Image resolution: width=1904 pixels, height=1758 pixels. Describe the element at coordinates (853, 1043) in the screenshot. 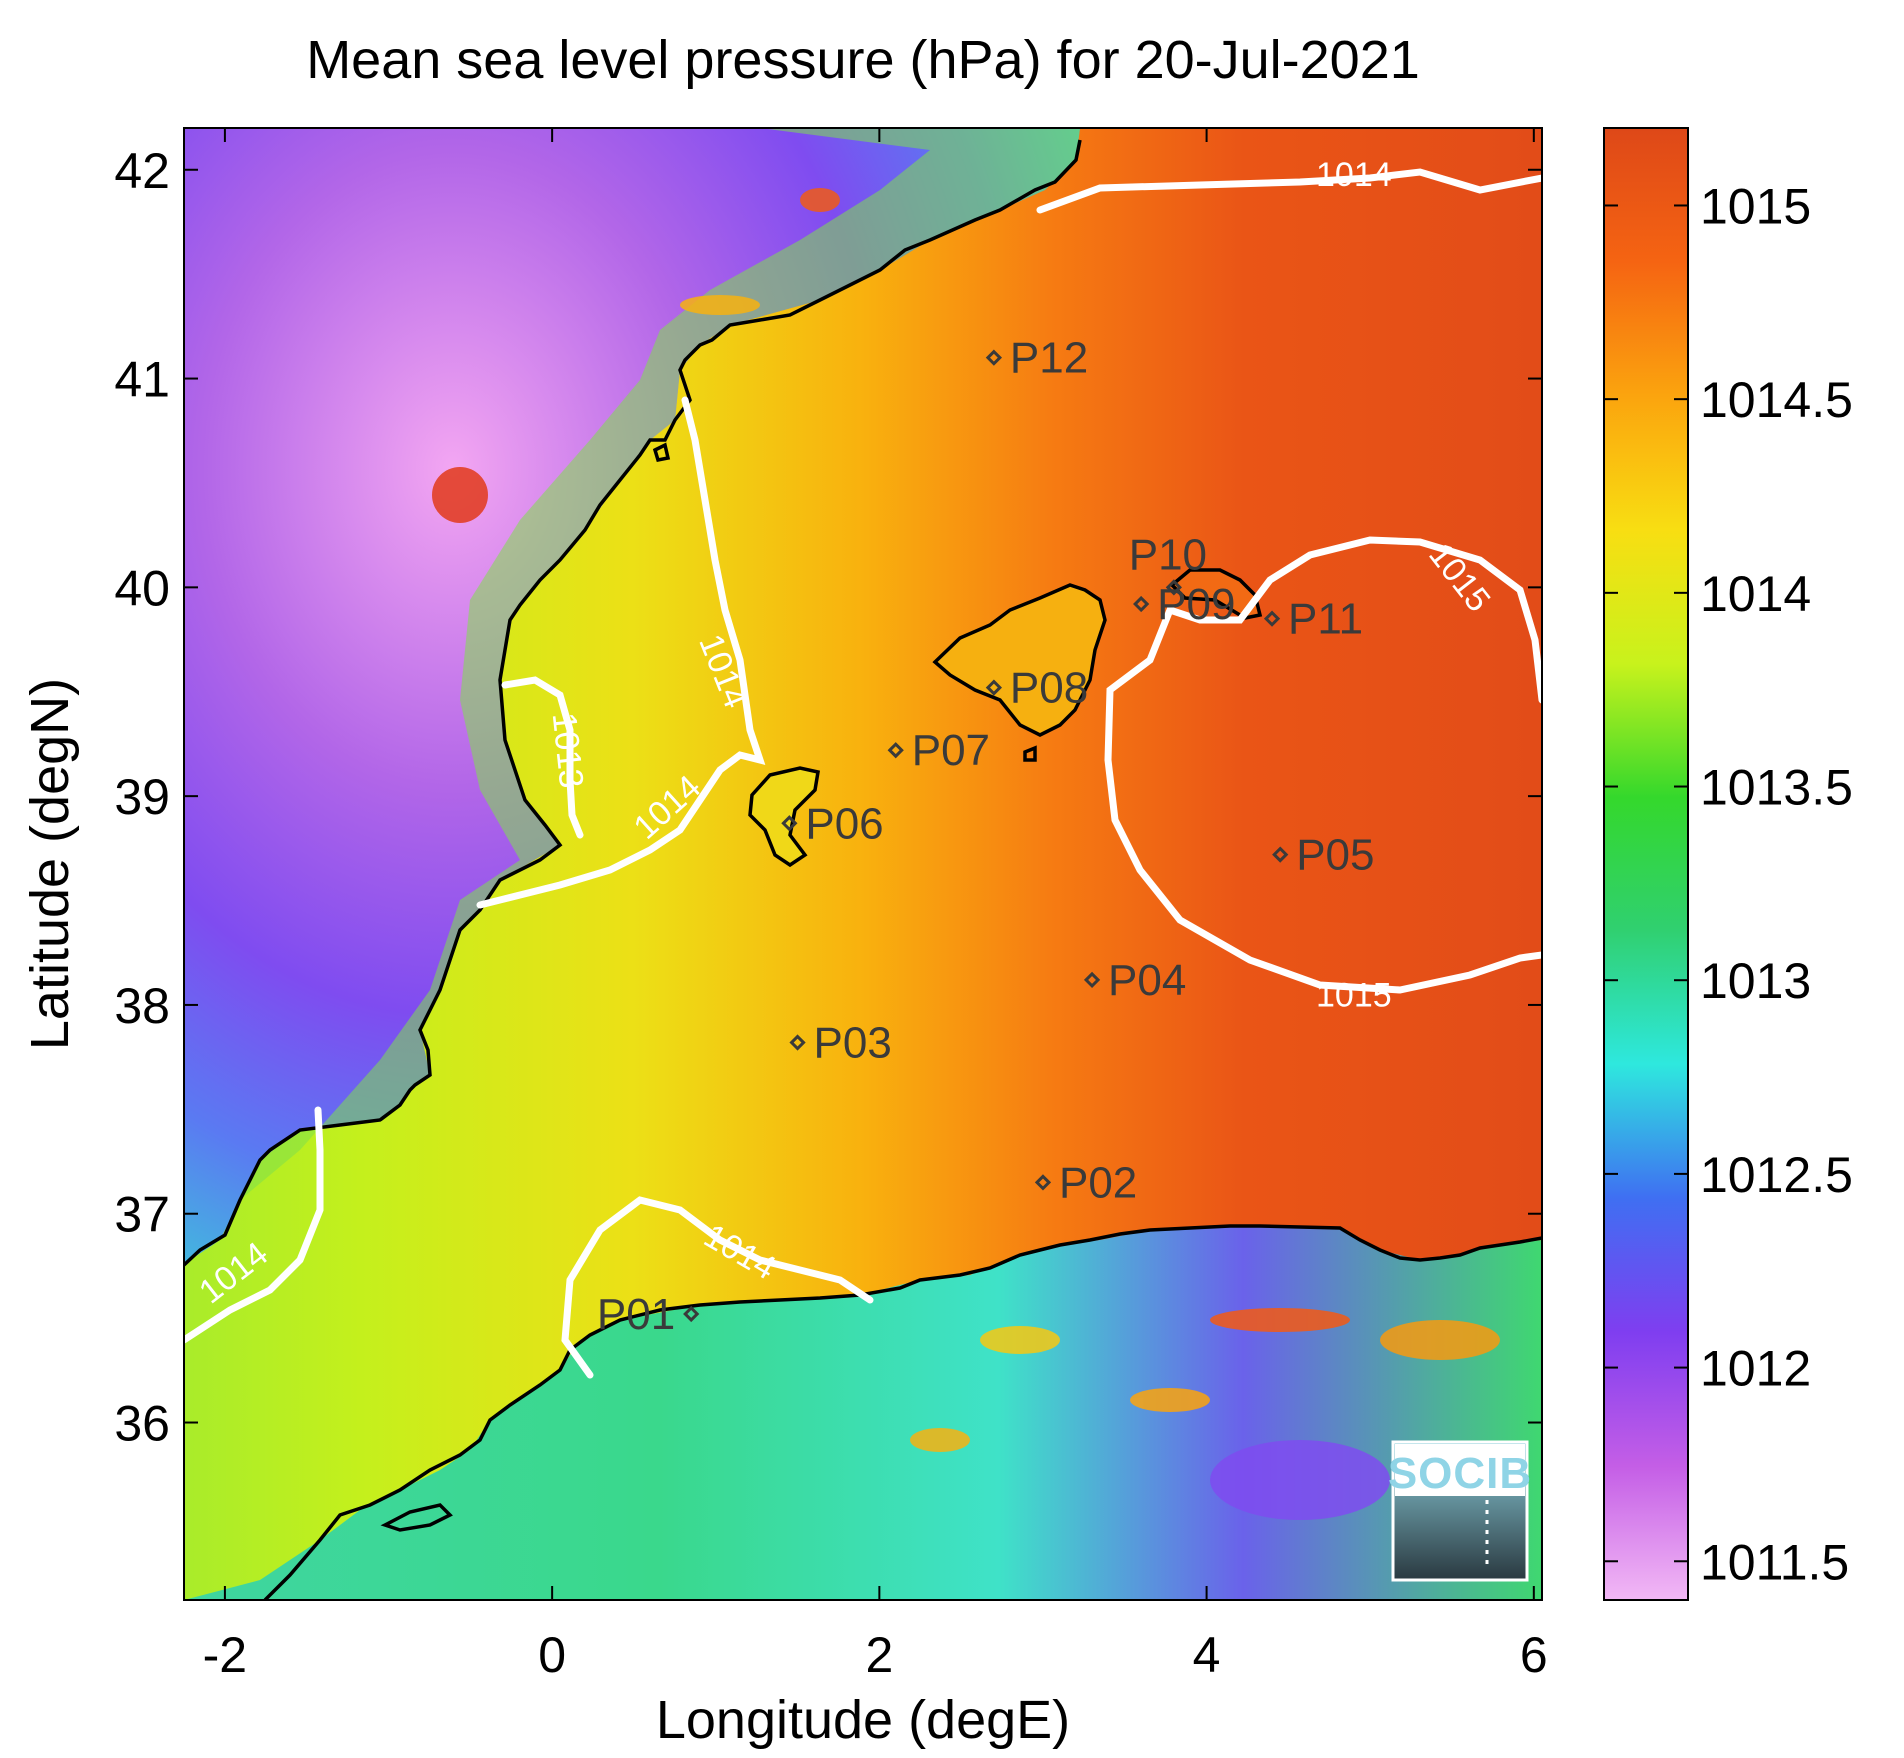

I see `station-label: P03` at that location.